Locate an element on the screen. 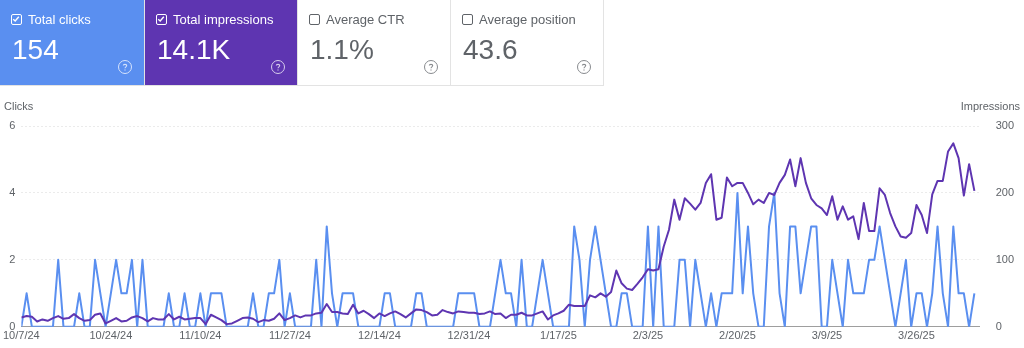 The height and width of the screenshot is (348, 1024). x-tick-label: 12/31/24 is located at coordinates (469, 335).